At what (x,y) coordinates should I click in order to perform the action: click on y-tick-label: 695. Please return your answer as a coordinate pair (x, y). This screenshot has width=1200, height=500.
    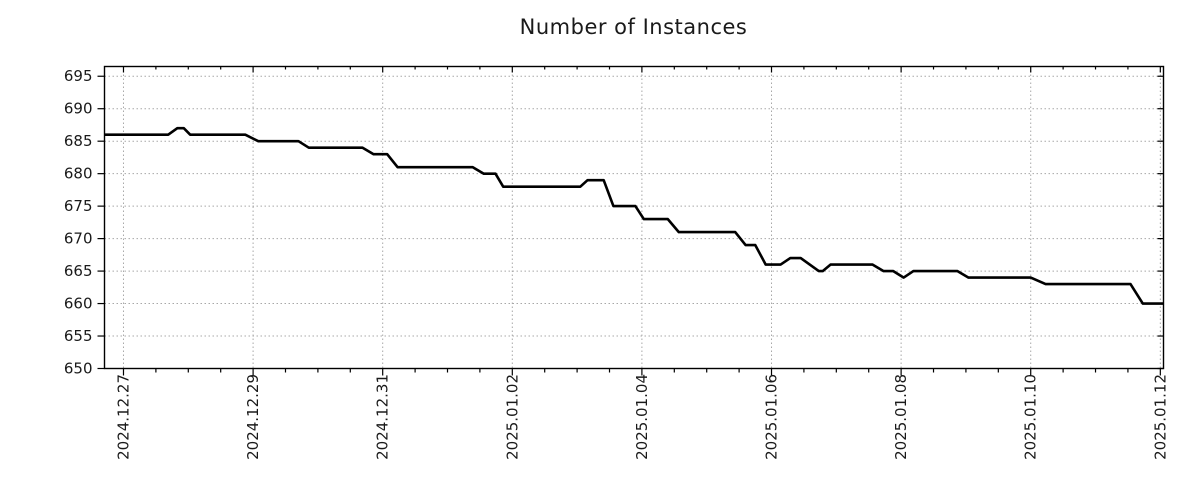
    Looking at the image, I should click on (78, 76).